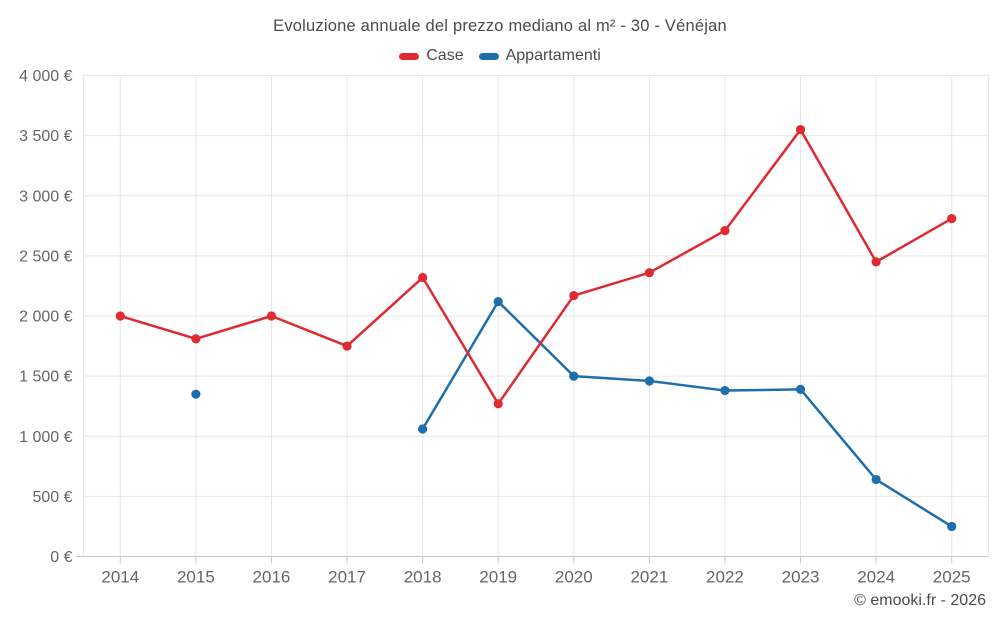  I want to click on data-point-case-2018, so click(423, 277).